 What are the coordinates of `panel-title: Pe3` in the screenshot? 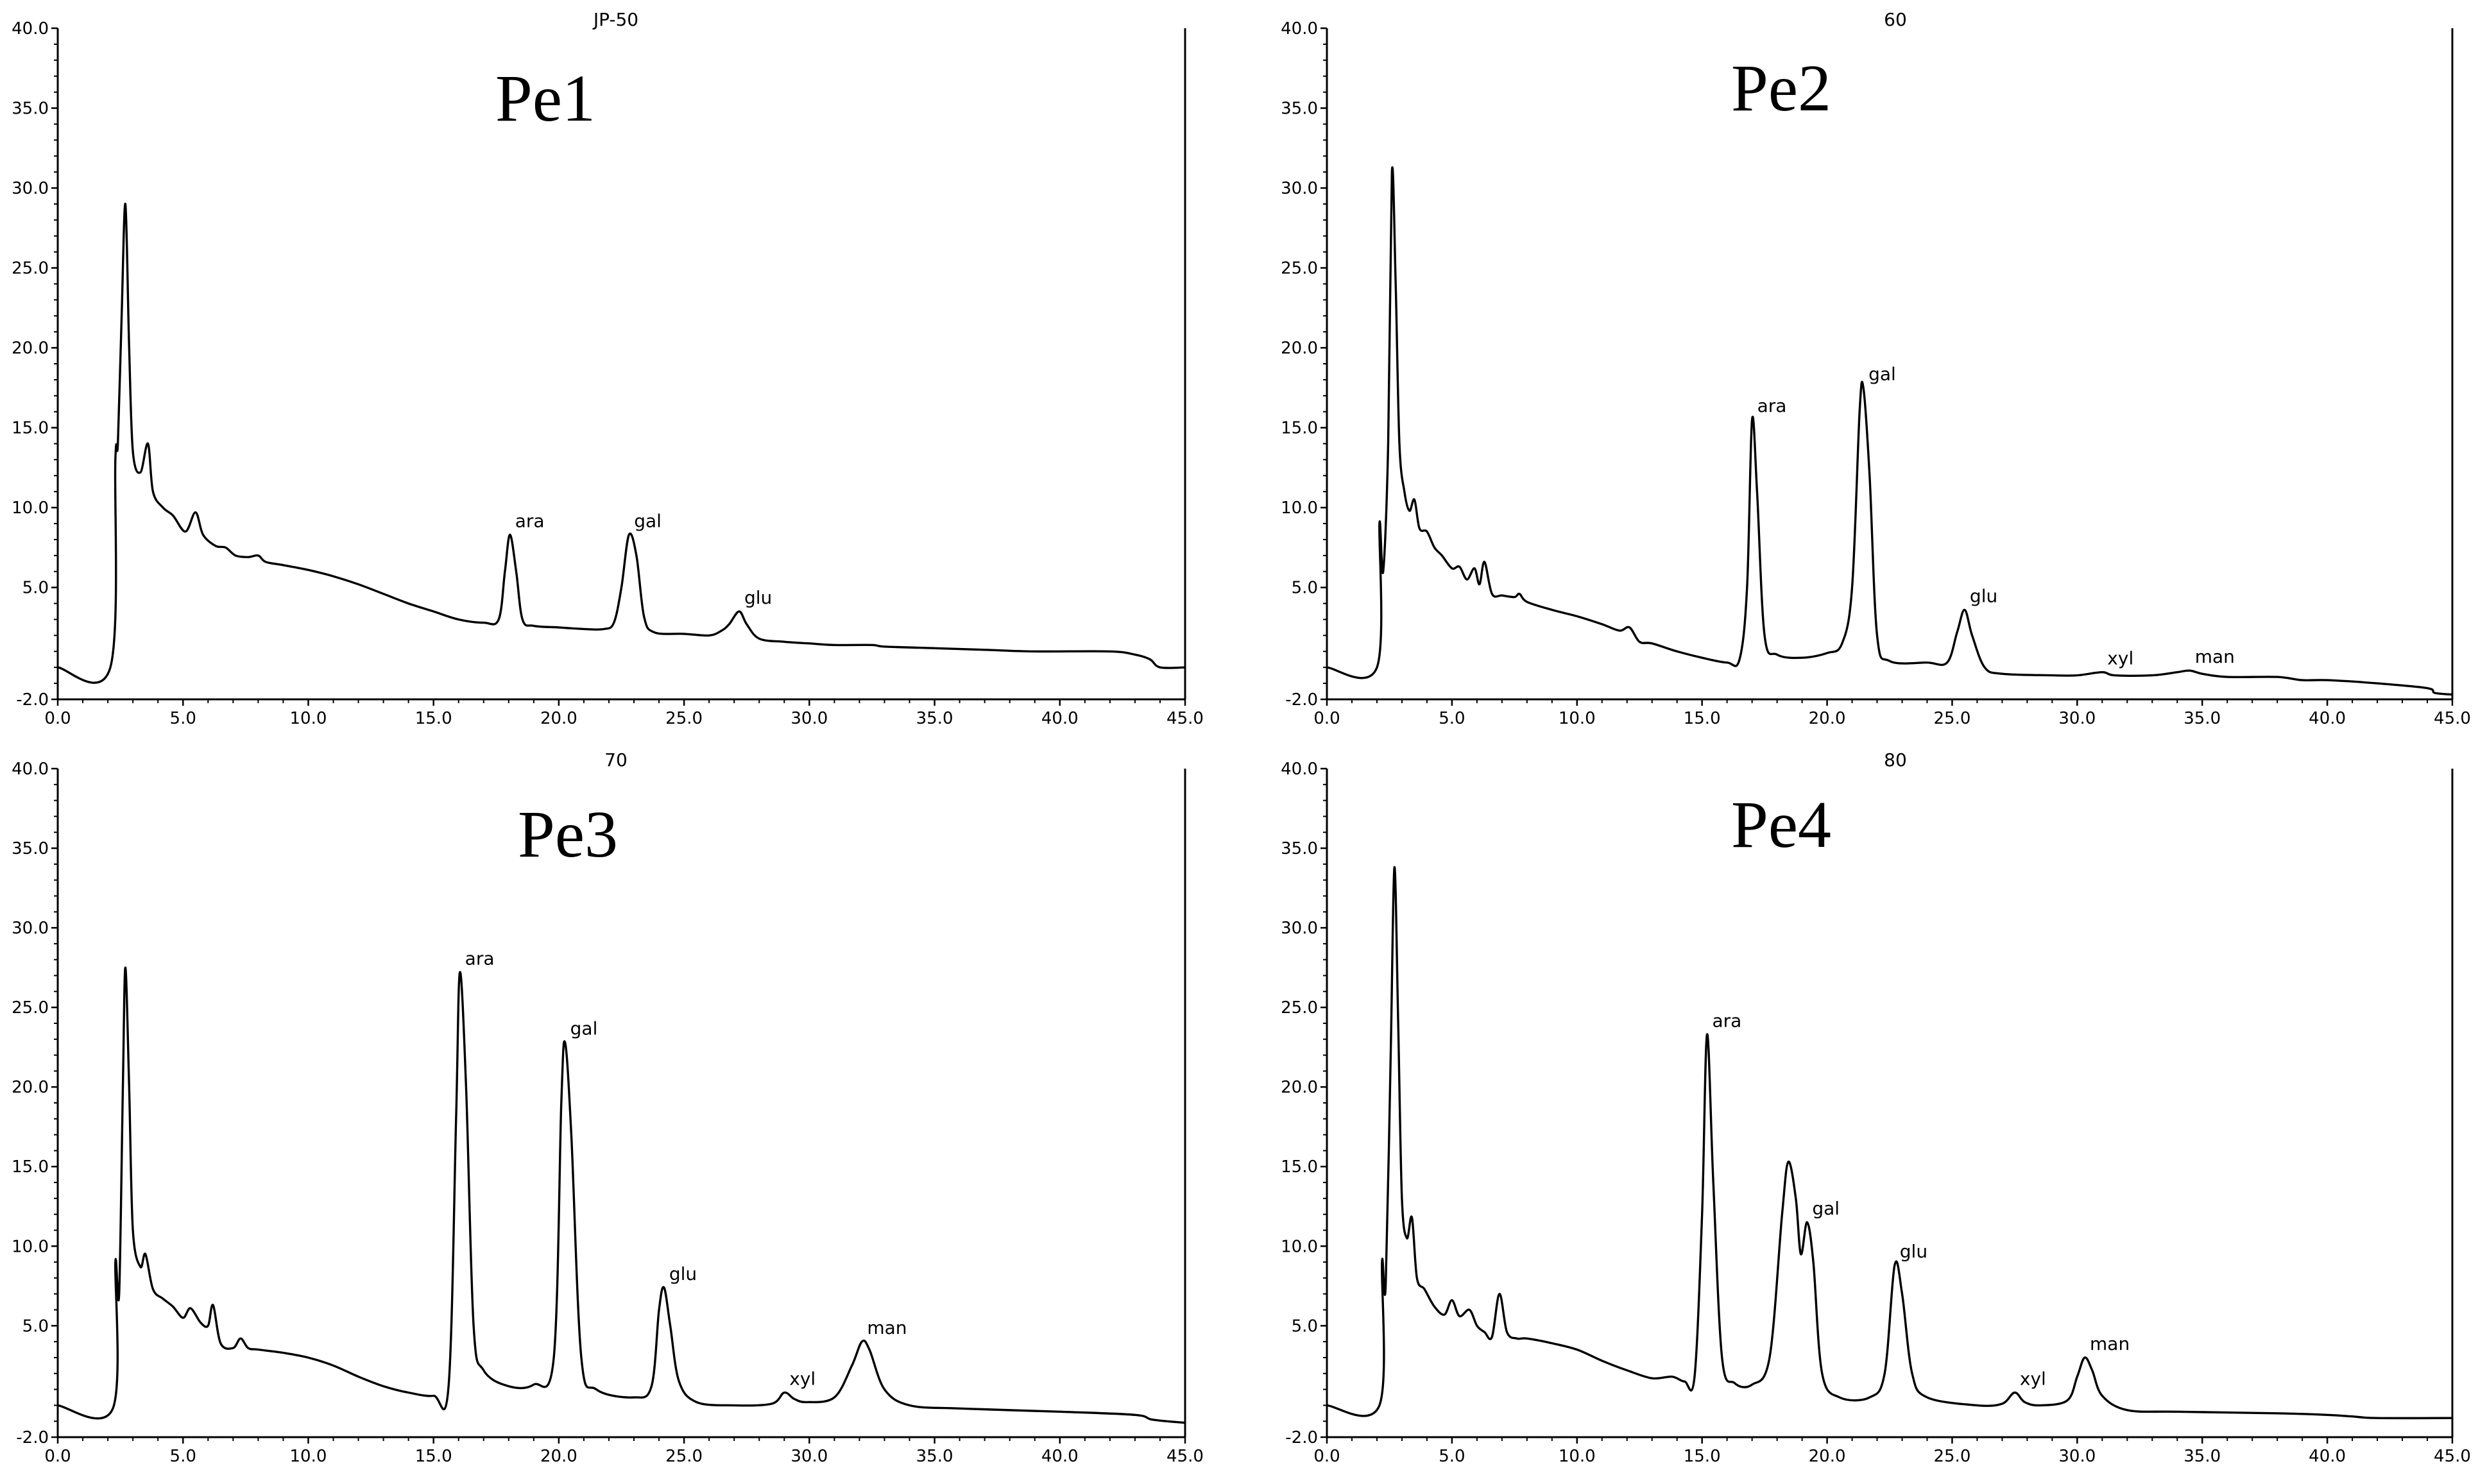 It's located at (568, 834).